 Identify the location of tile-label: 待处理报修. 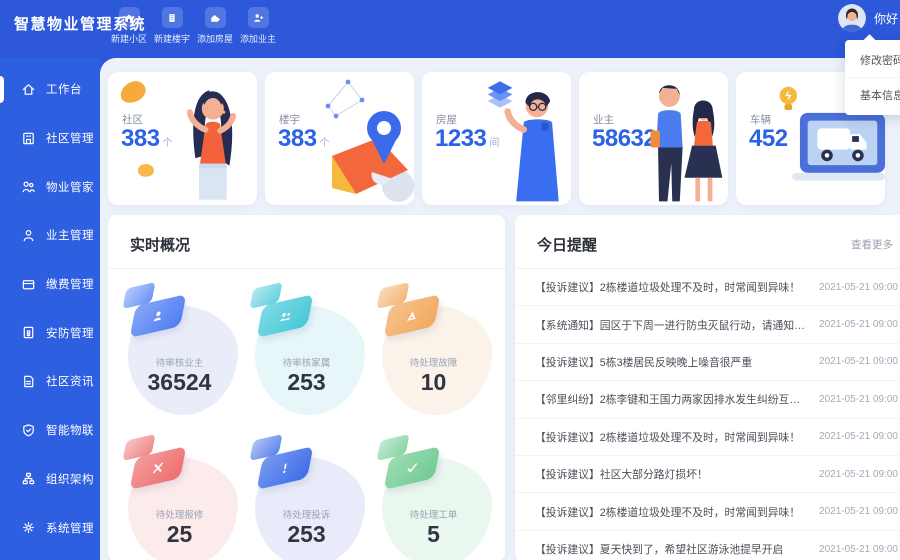
(179, 515).